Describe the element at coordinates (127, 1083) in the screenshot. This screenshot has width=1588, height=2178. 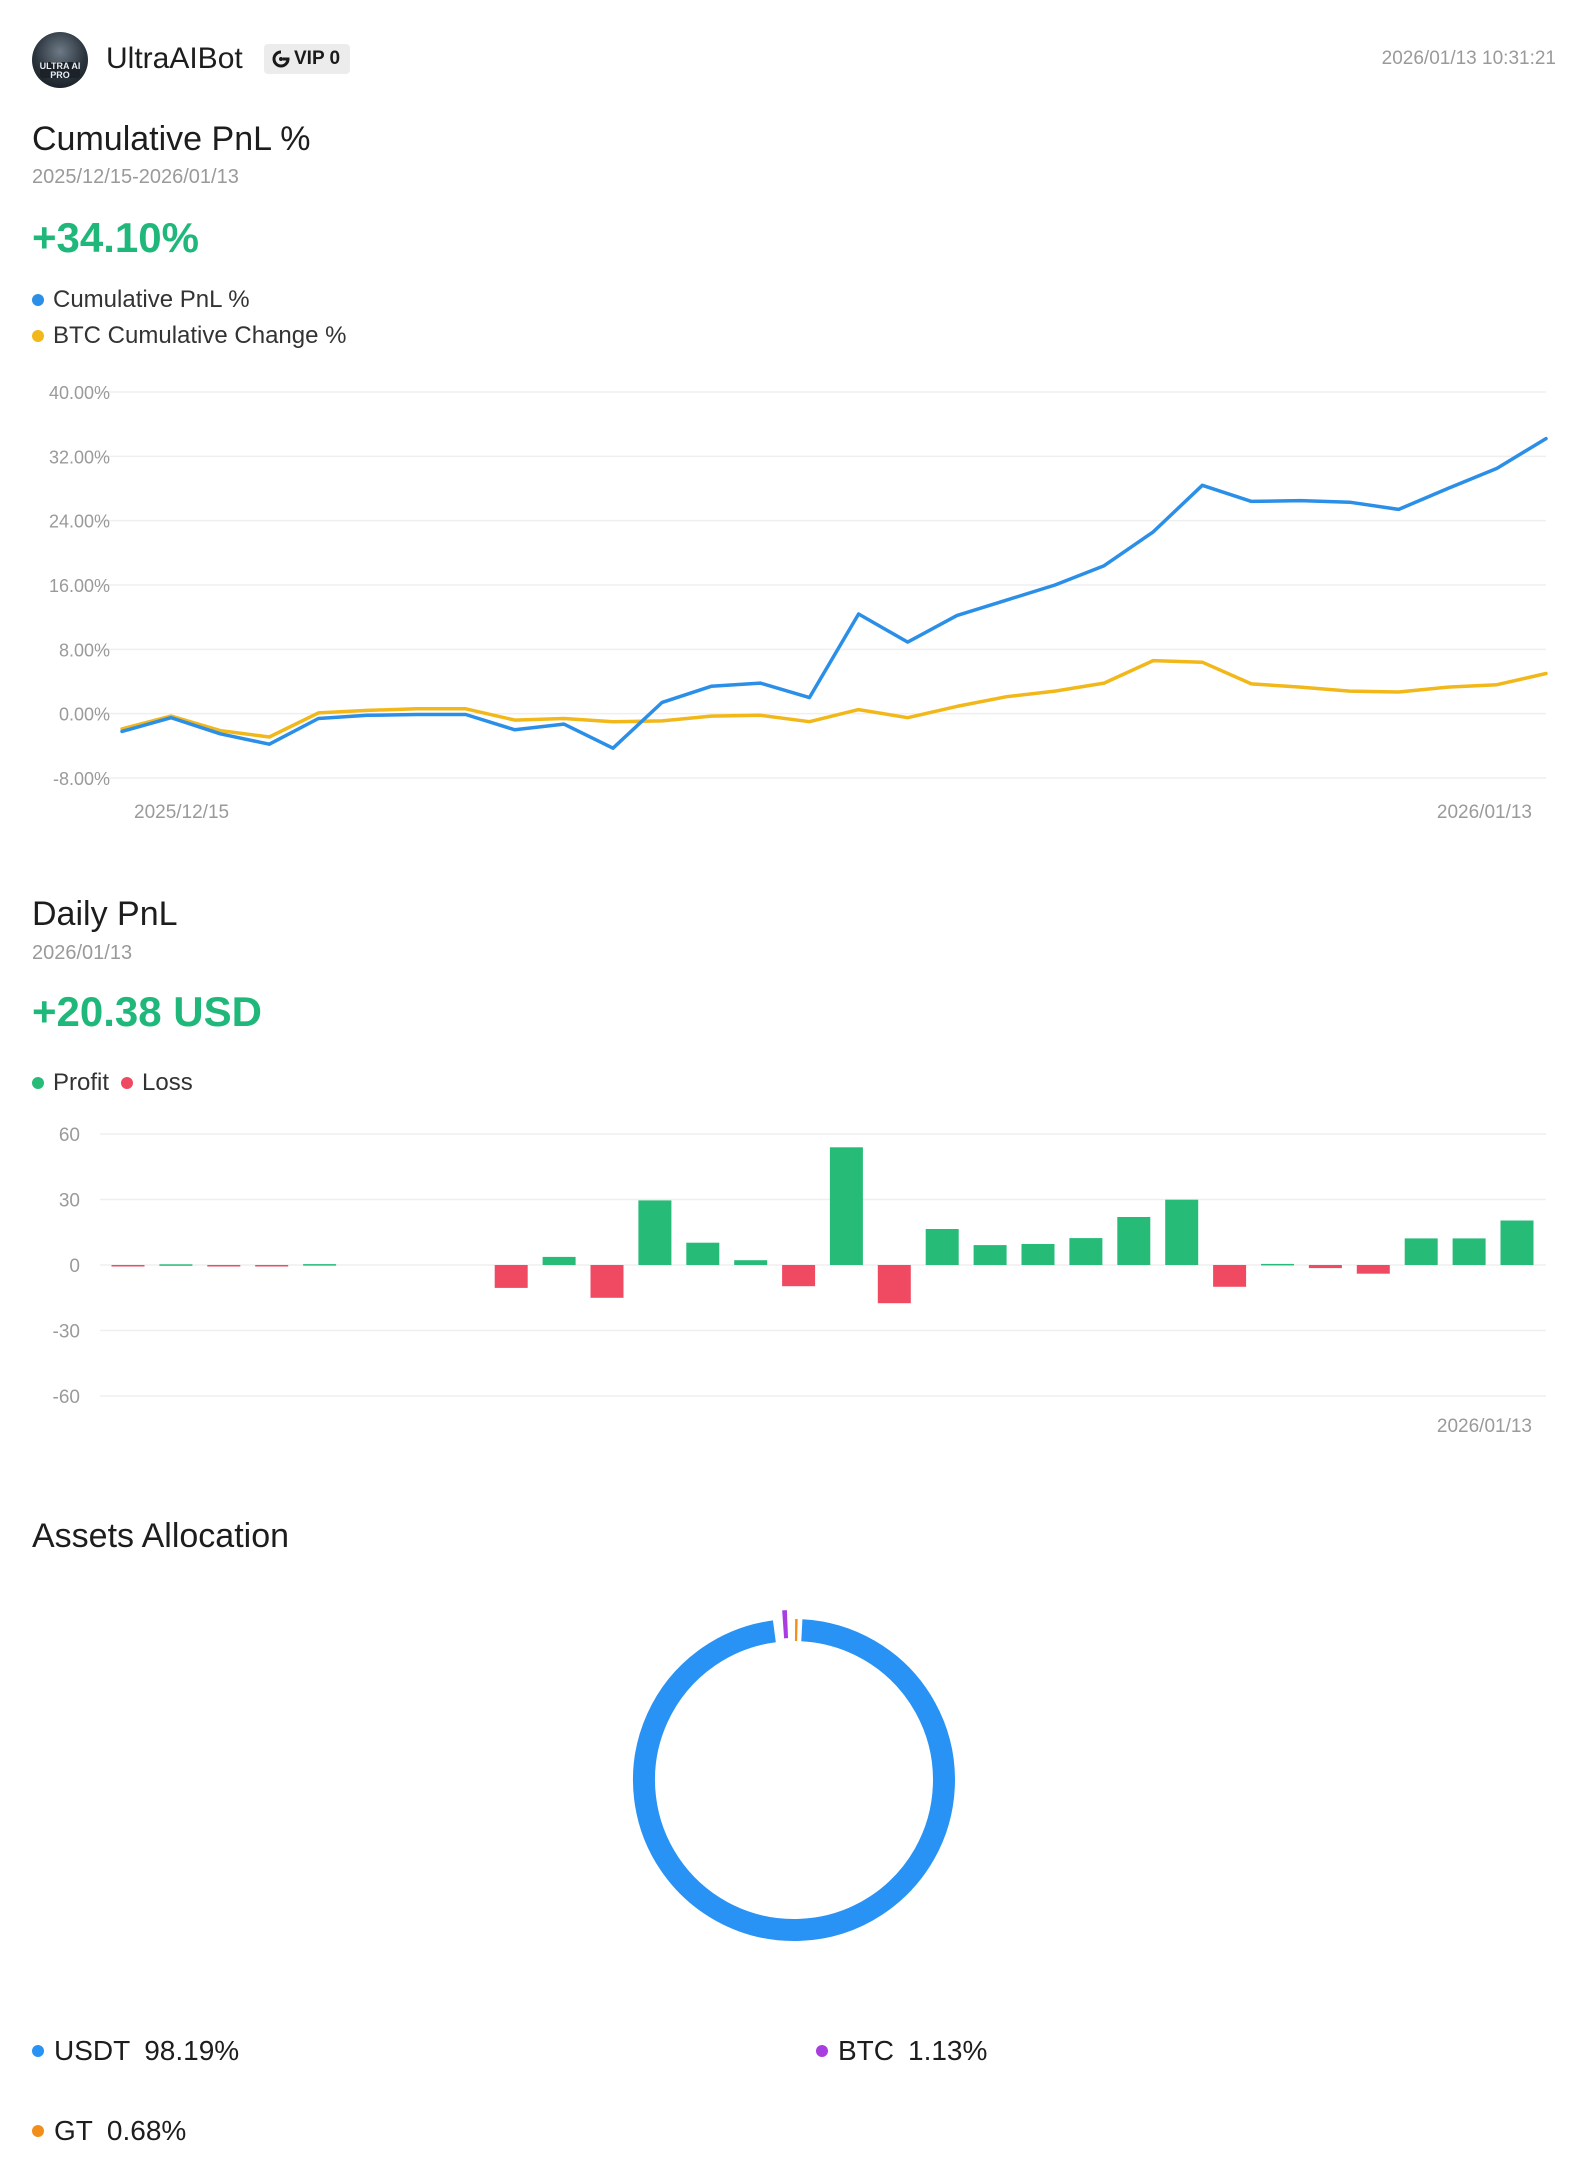
I see `legend-dot-loss` at that location.